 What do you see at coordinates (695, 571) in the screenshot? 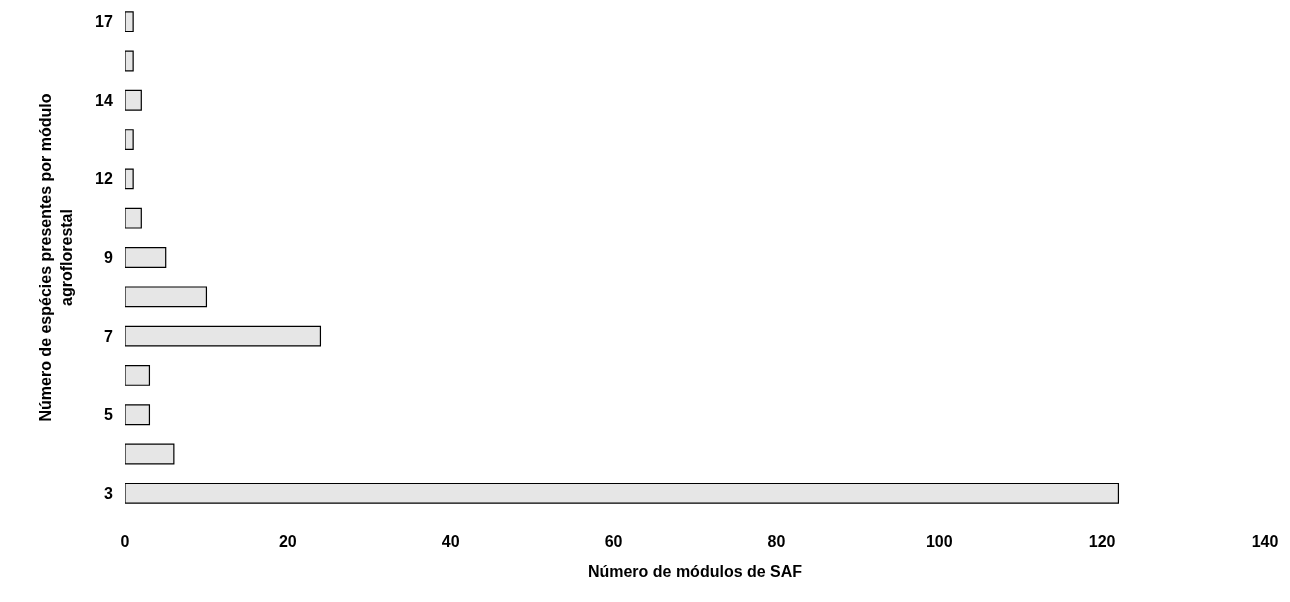
I see `x-axis-title: Número de módulos de SAF` at bounding box center [695, 571].